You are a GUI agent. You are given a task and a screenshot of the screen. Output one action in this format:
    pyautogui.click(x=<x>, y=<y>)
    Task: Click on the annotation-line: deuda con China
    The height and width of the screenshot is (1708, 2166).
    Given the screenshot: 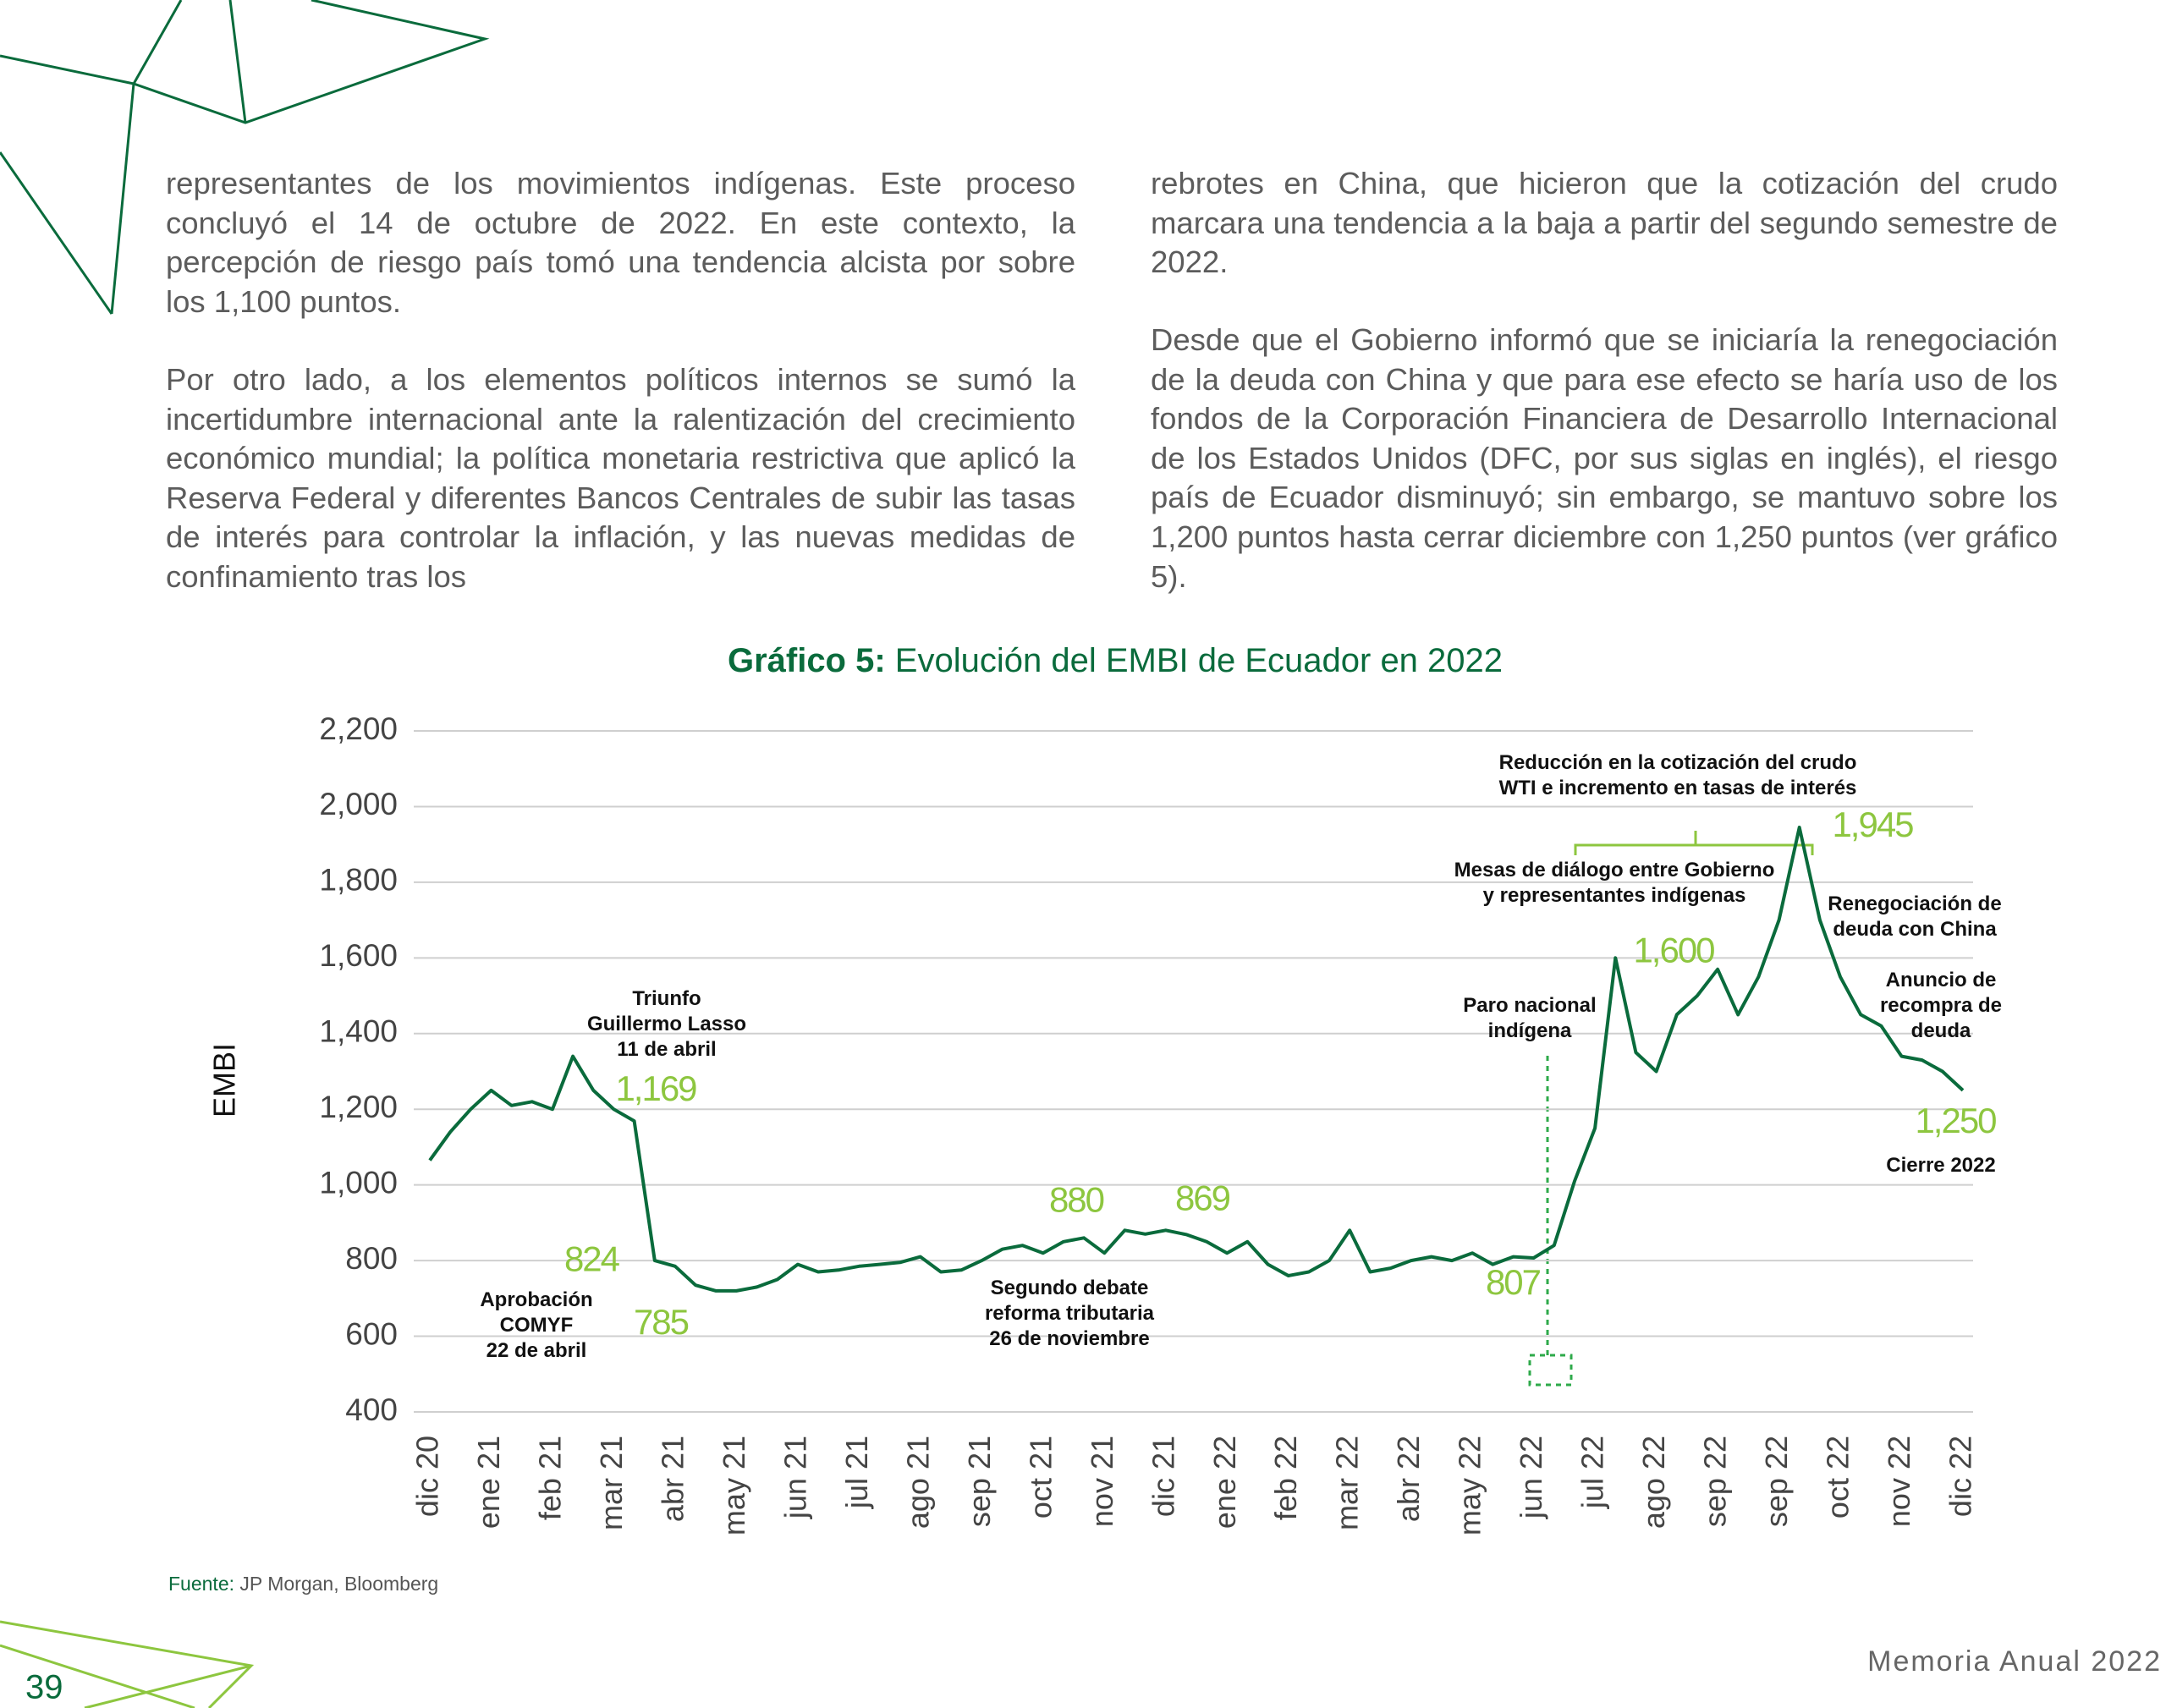 What is the action you would take?
    pyautogui.click(x=1915, y=929)
    